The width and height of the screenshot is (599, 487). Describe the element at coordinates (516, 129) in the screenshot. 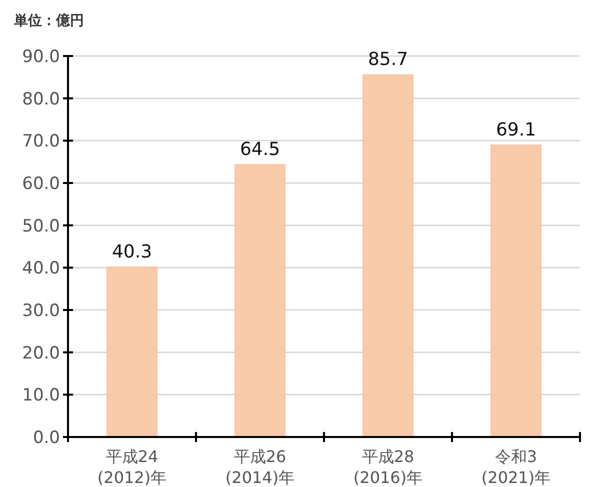

I see `data-label: 69.1` at that location.